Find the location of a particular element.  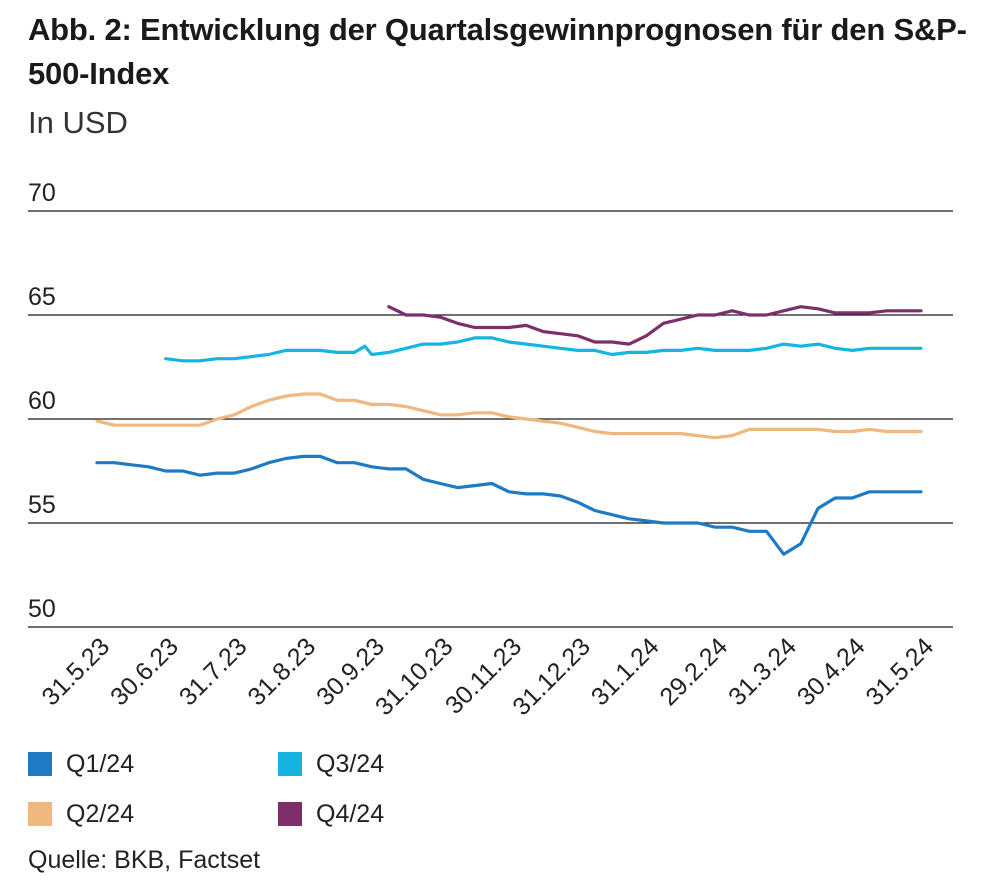

legend-item-q2: Q2/24 is located at coordinates (81, 814).